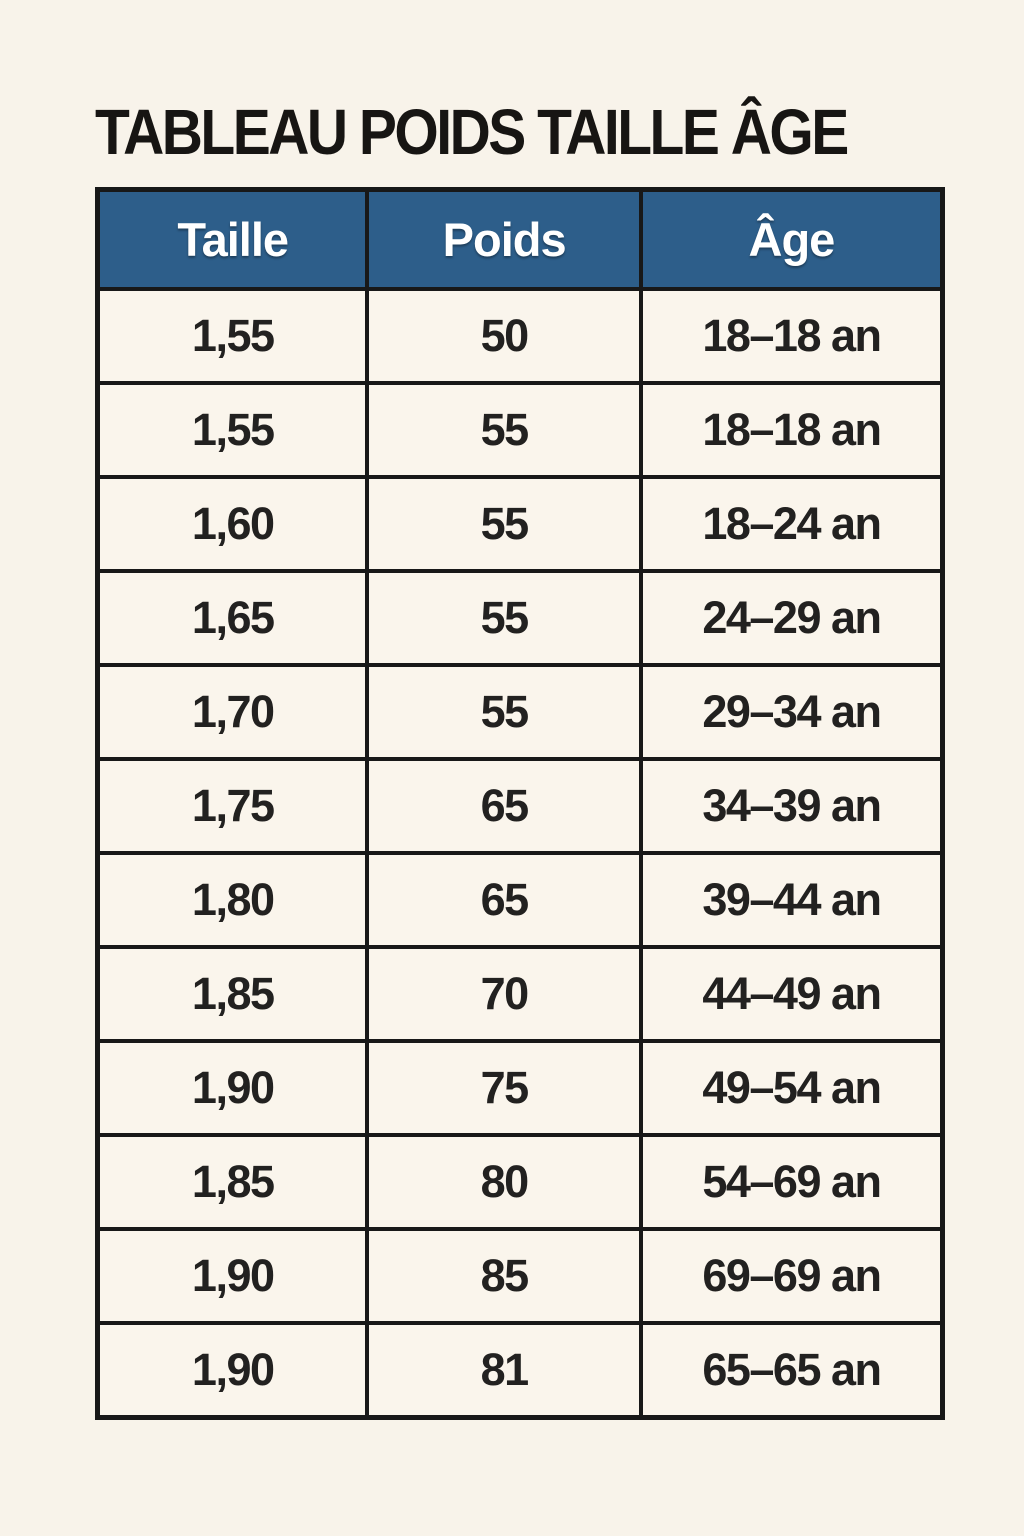  What do you see at coordinates (504, 994) in the screenshot?
I see `table-cell: 70` at bounding box center [504, 994].